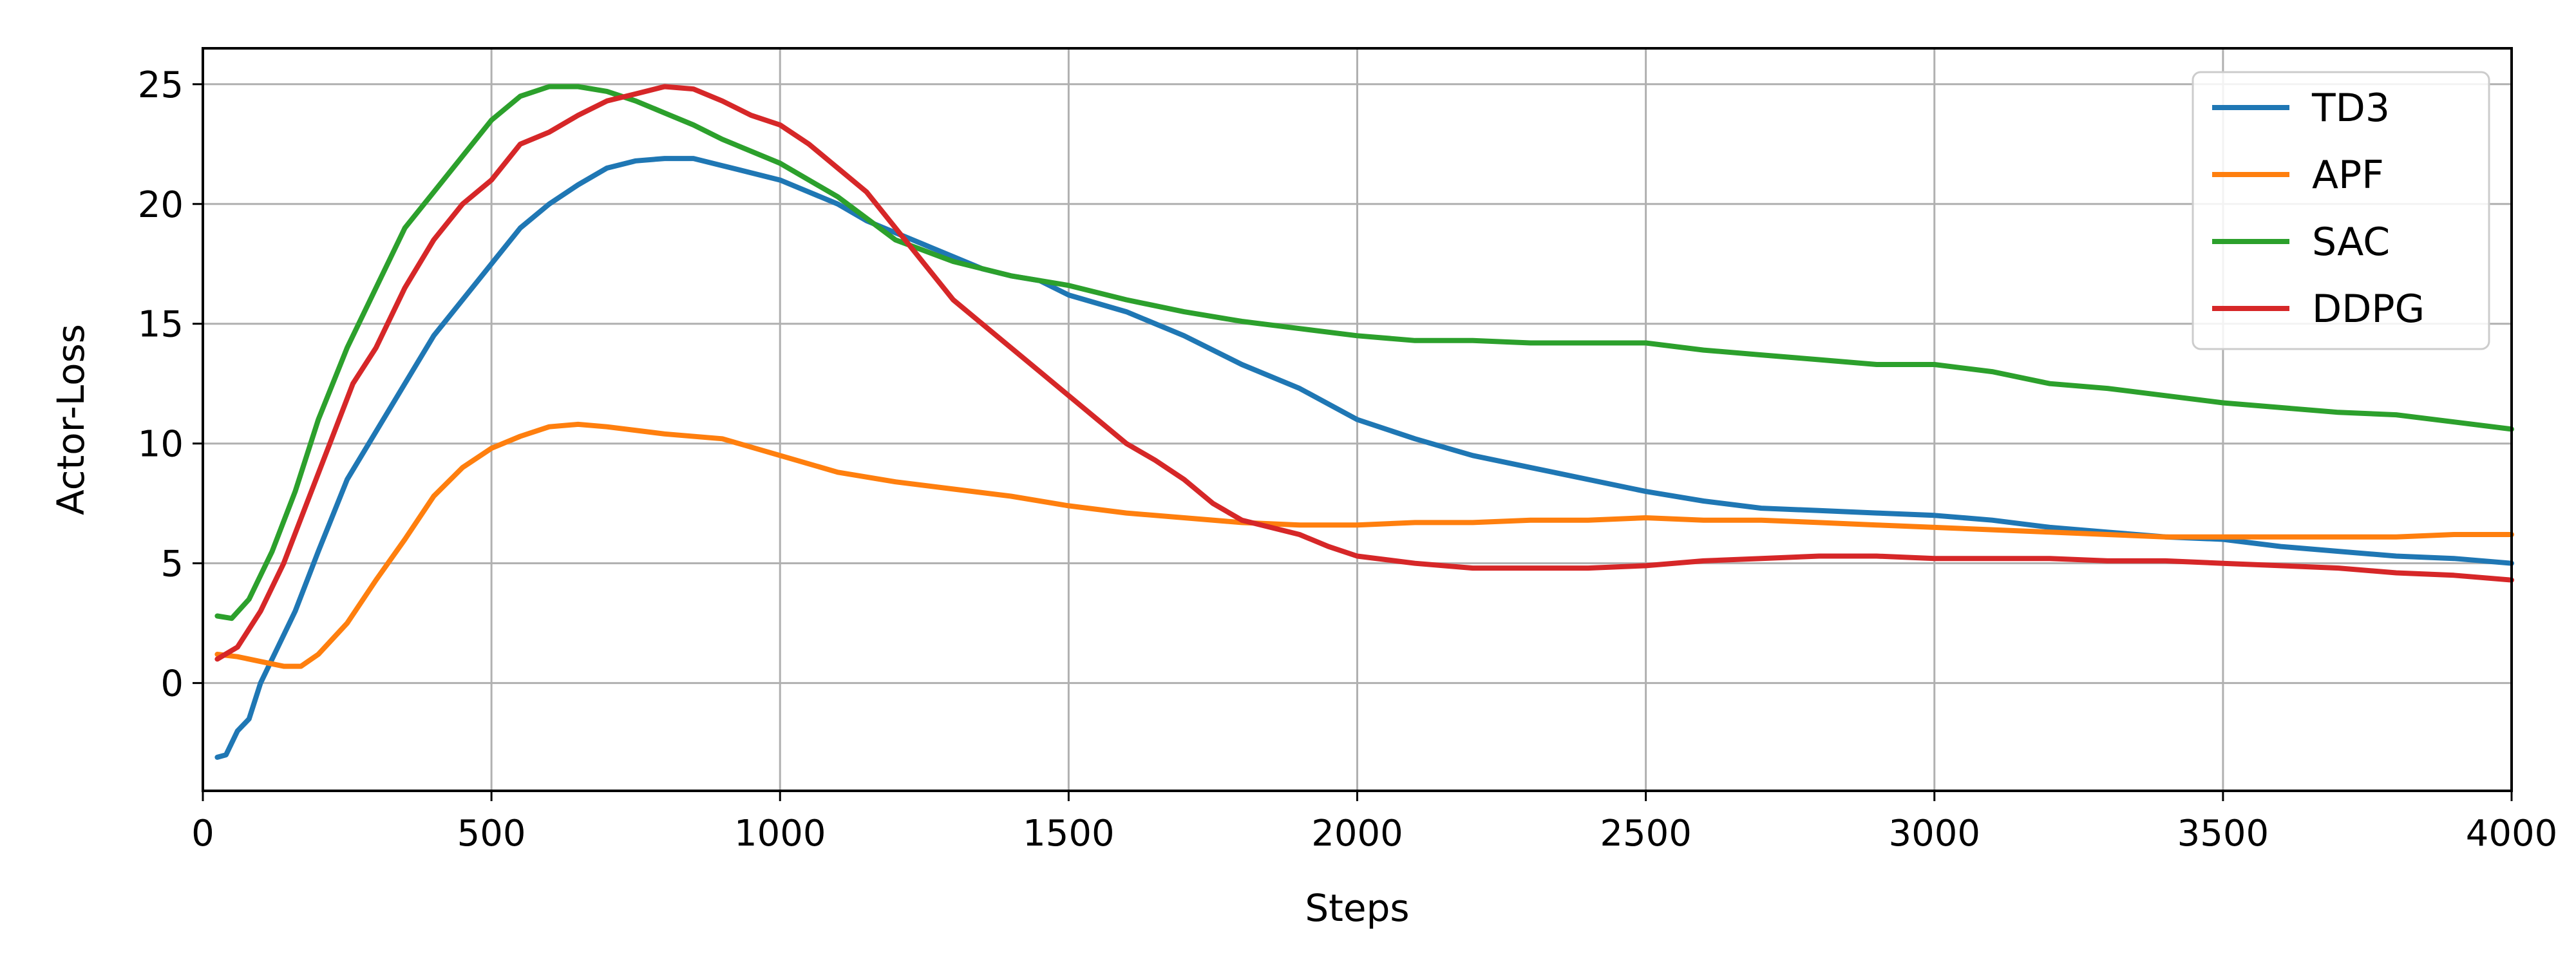 The width and height of the screenshot is (2576, 966). What do you see at coordinates (1357, 908) in the screenshot?
I see `x-axis-label: Steps` at bounding box center [1357, 908].